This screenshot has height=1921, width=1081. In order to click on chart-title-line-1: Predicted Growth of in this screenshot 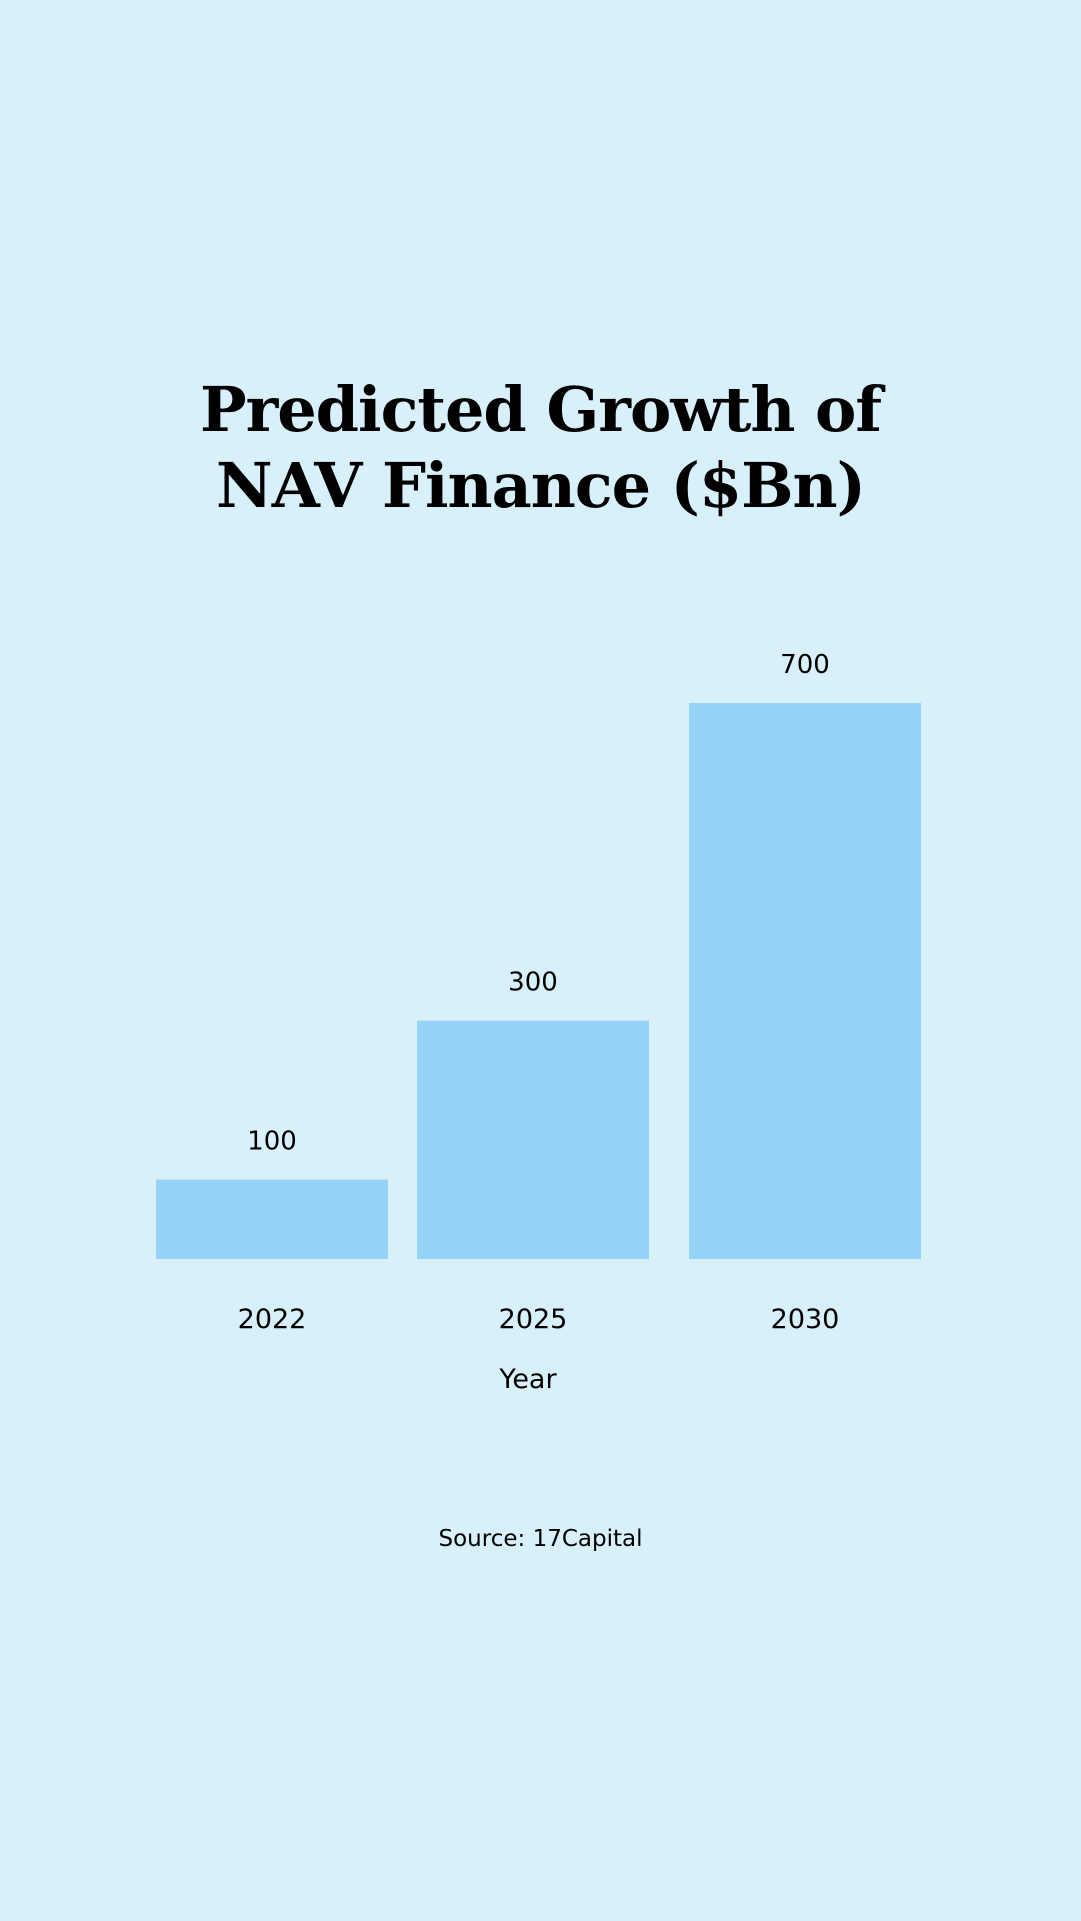, I will do `click(540, 409)`.